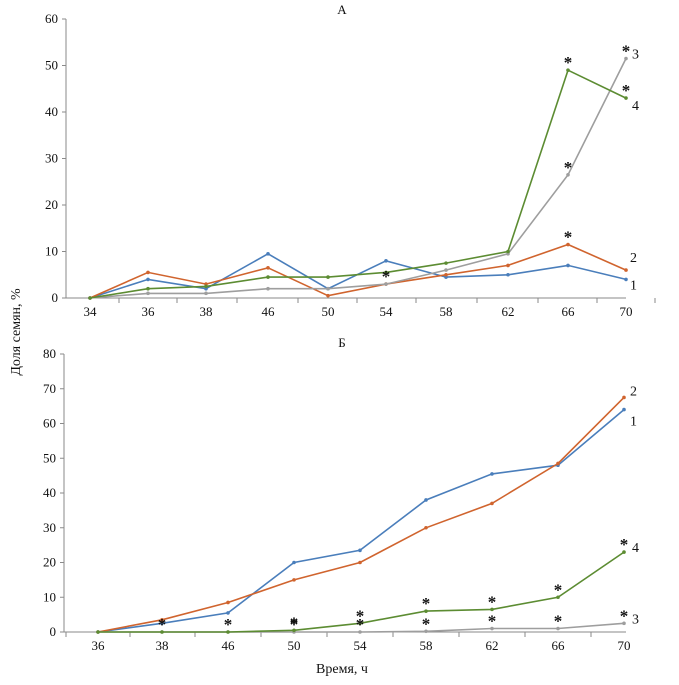 This screenshot has width=679, height=685. Describe the element at coordinates (55, 297) in the screenshot. I see `y-tick-label: 0` at that location.